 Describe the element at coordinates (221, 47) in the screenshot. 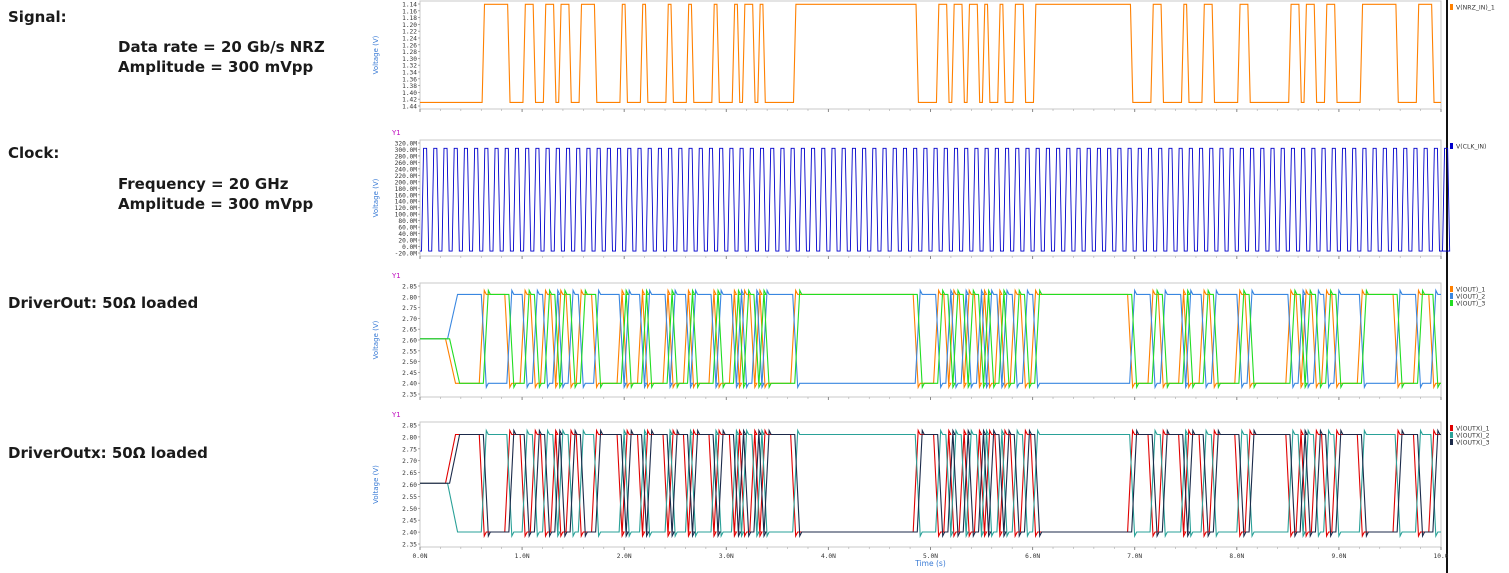

I see `signal-data-rate: Data rate = 20 Gb/s NRZ` at that location.